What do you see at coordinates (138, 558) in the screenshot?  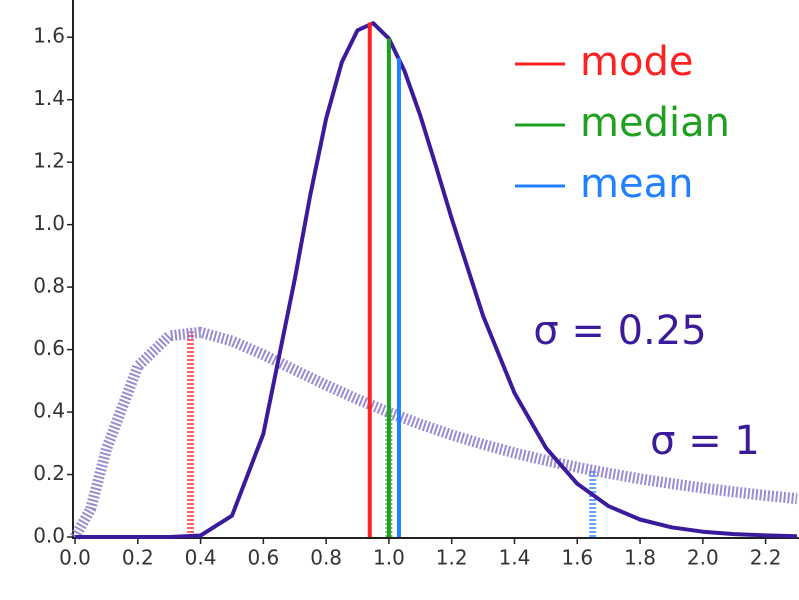 I see `x-tick-label: 0.2` at bounding box center [138, 558].